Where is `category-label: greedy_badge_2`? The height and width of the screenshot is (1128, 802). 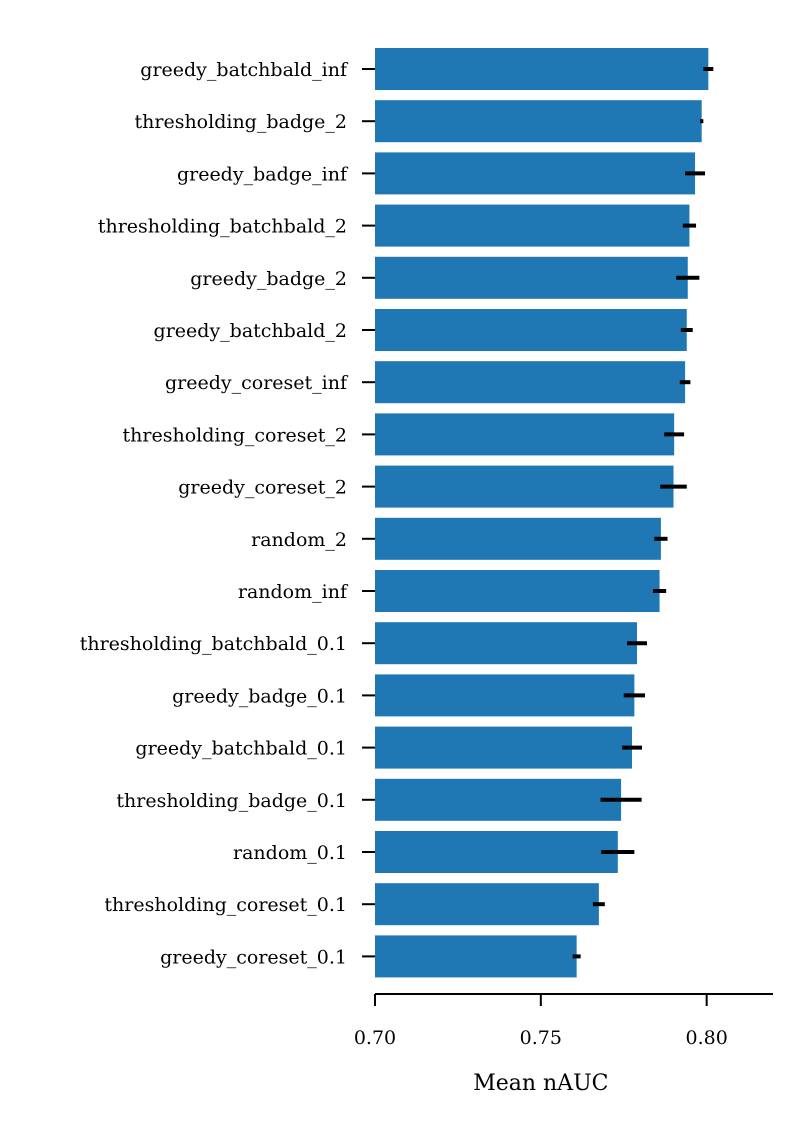
category-label: greedy_badge_2 is located at coordinates (268, 279).